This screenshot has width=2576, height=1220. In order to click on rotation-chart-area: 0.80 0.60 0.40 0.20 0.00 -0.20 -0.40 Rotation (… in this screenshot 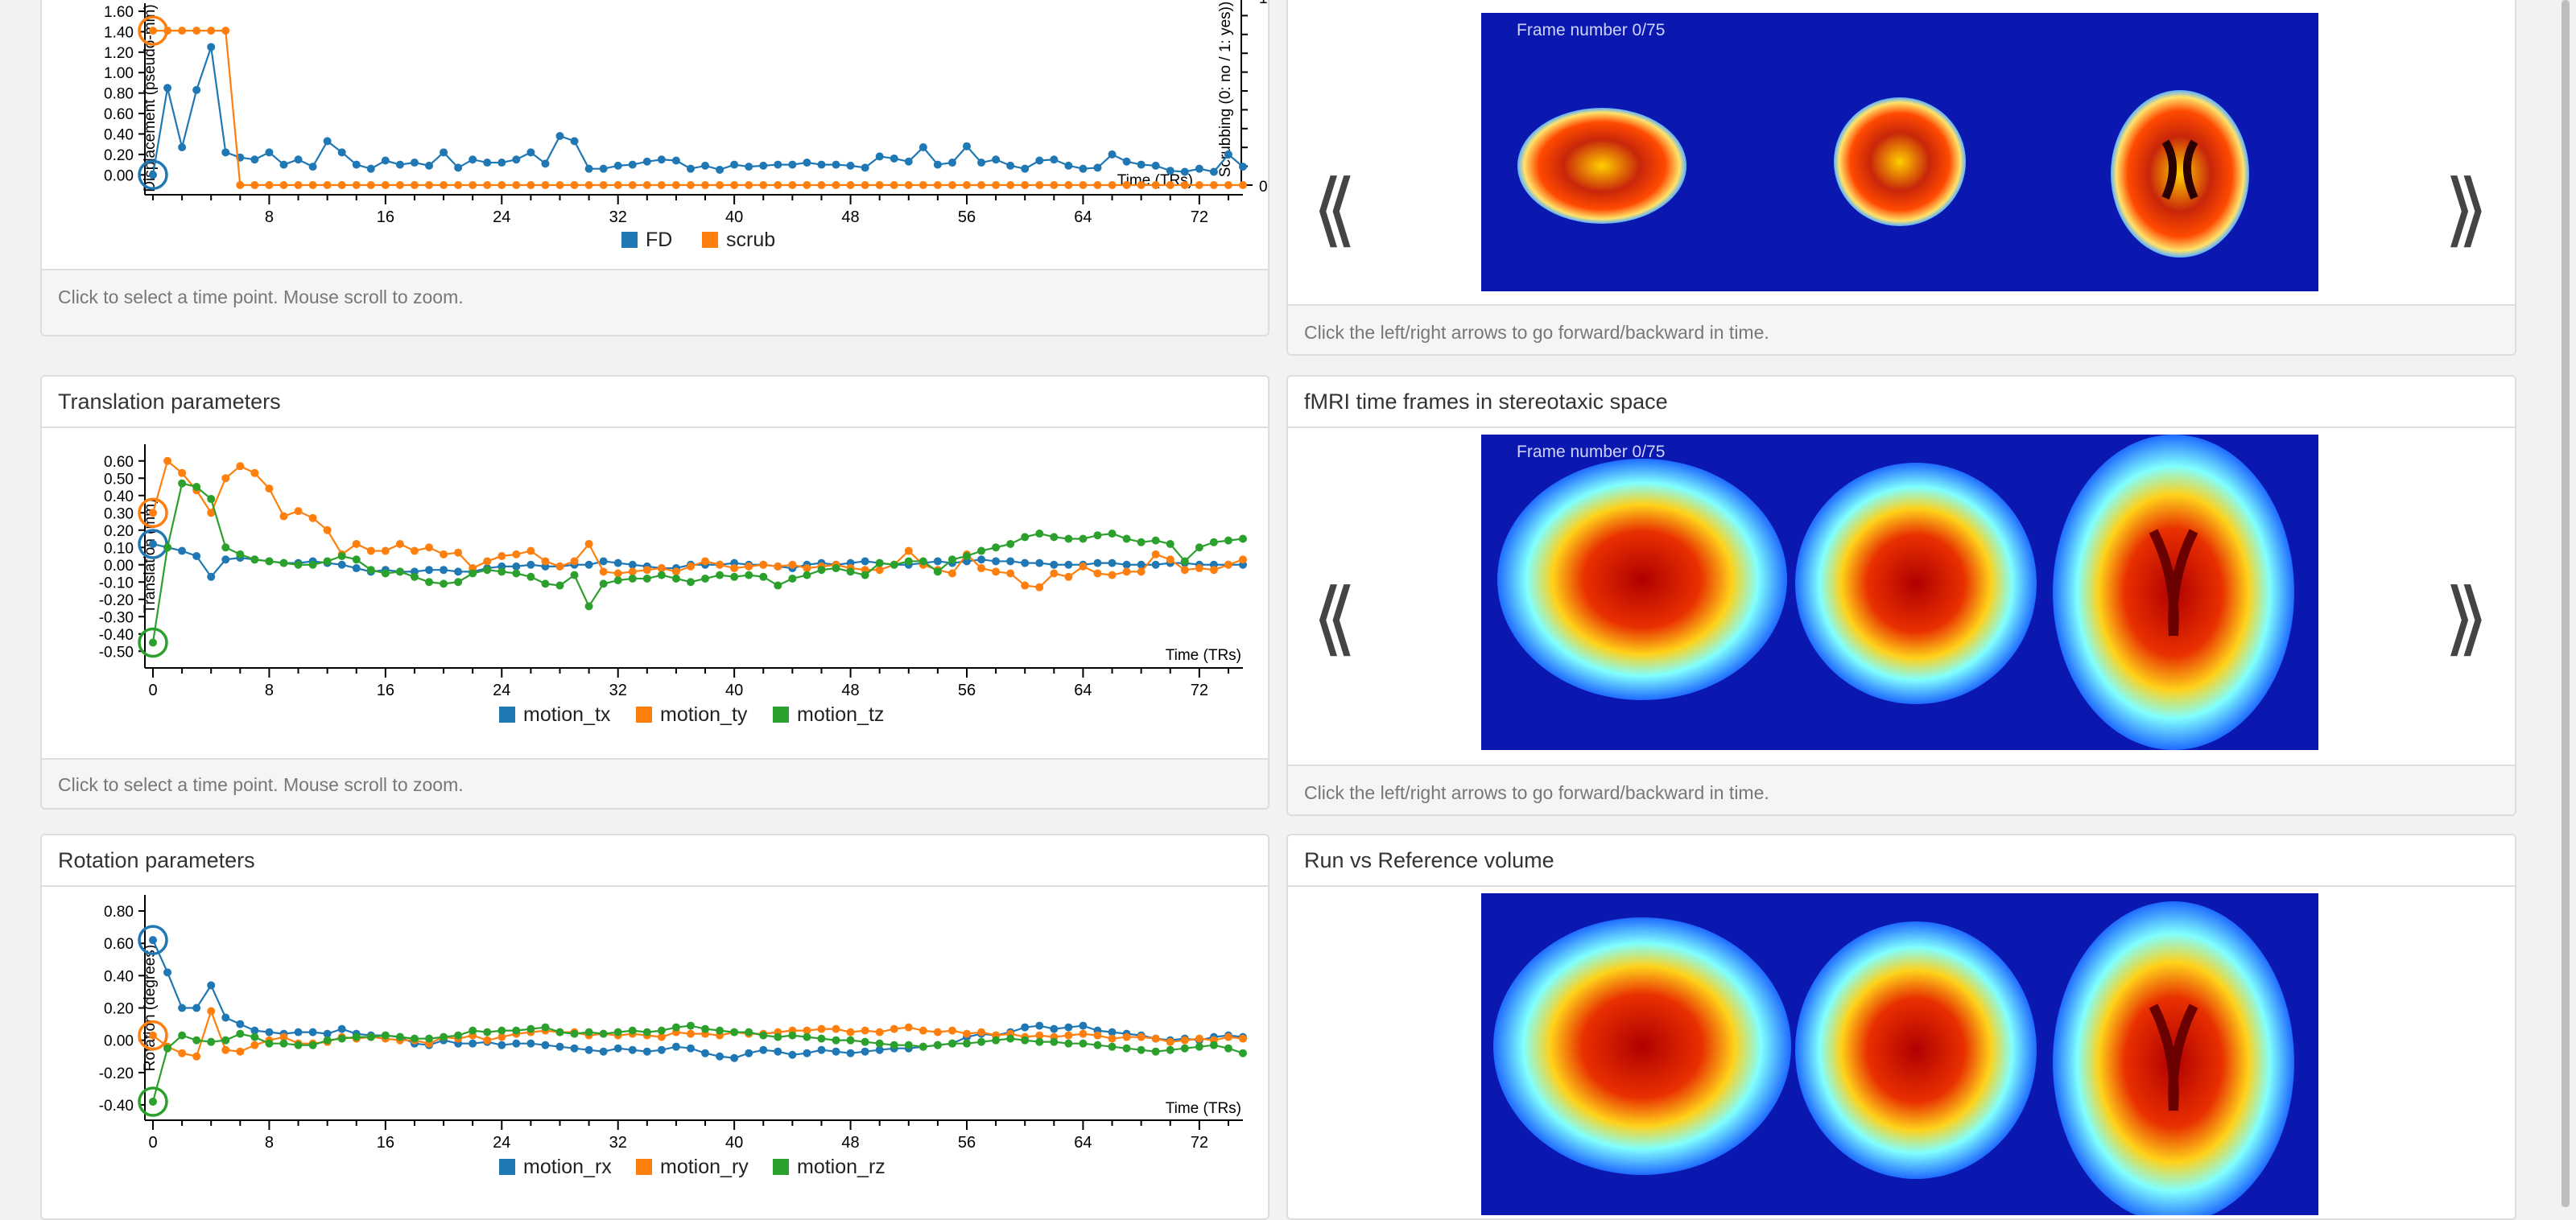, I will do `click(655, 1050)`.